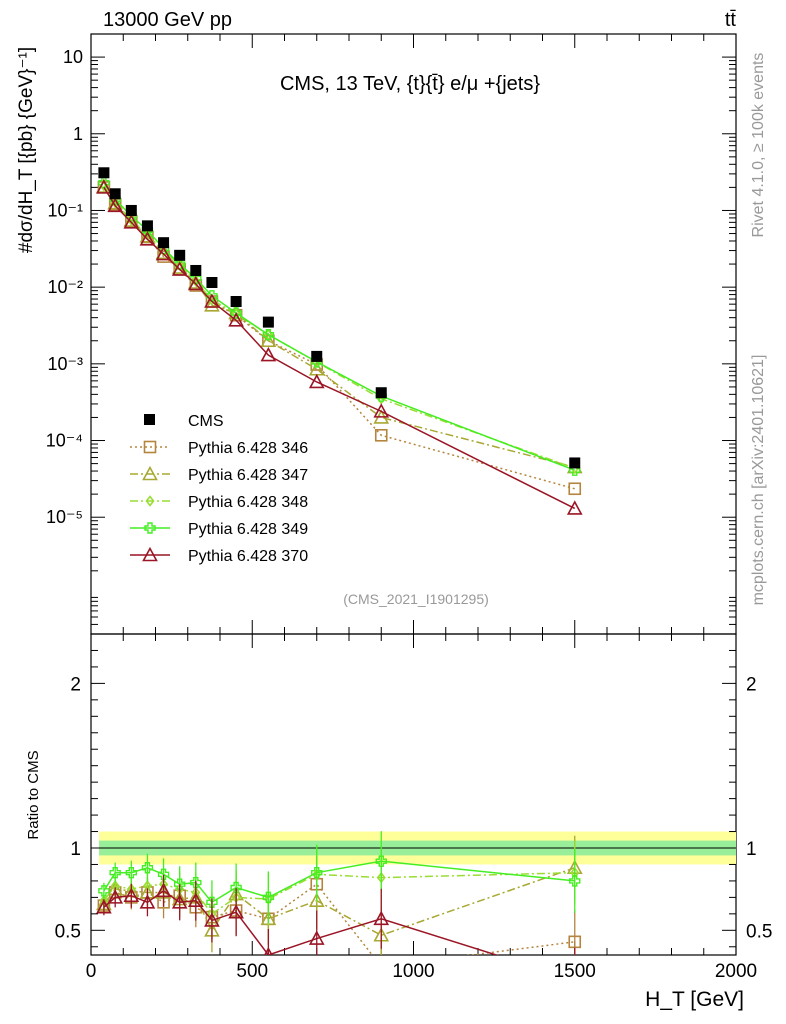  Describe the element at coordinates (248, 448) in the screenshot. I see `legend-label: Pythia 6.428 346` at that location.